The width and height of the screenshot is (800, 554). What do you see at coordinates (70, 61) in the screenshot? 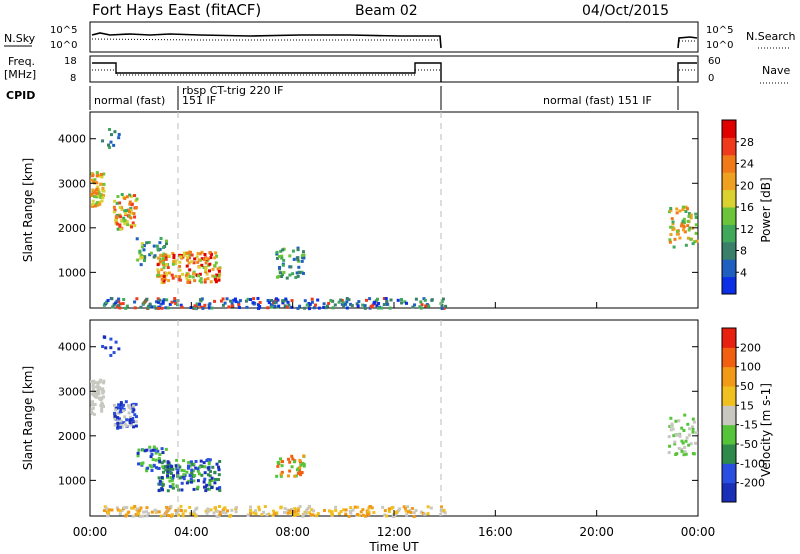
I see `freq-tick-top: 18` at bounding box center [70, 61].